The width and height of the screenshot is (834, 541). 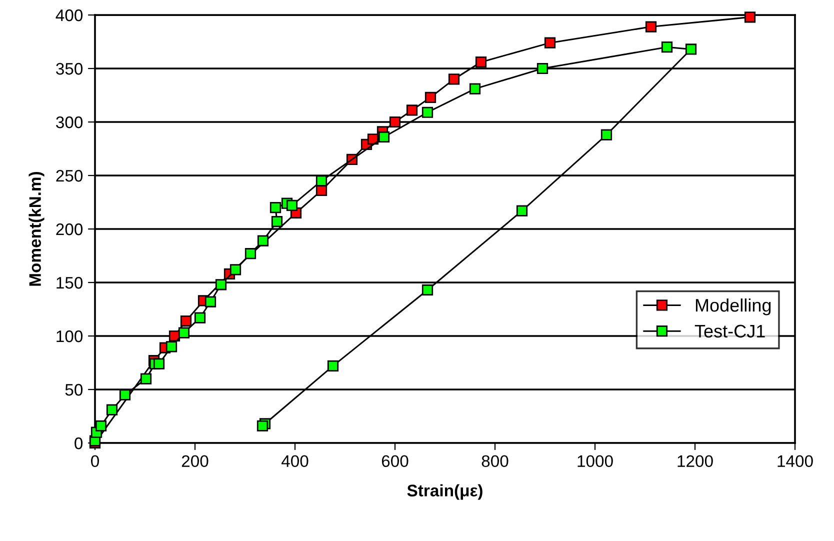 What do you see at coordinates (74, 390) in the screenshot?
I see `y-tick-label: 50` at bounding box center [74, 390].